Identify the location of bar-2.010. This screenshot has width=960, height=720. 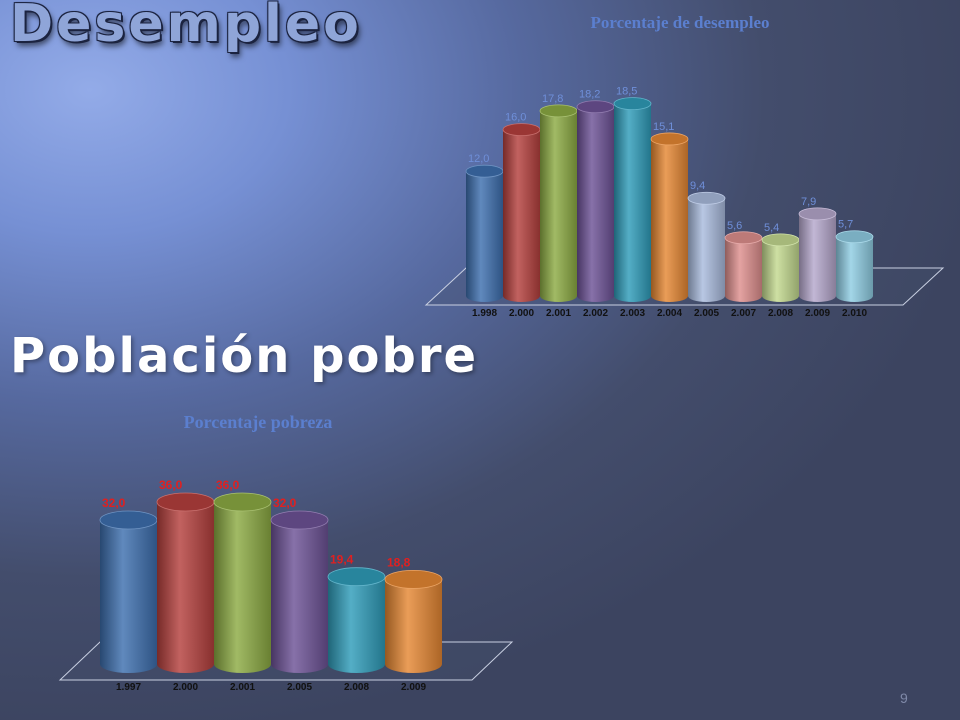
(854, 266).